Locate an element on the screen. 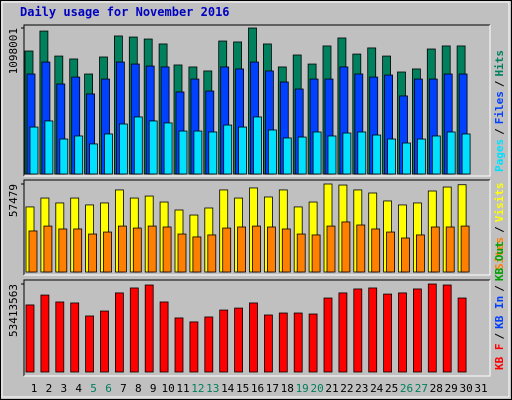  x-tick-label: 31 is located at coordinates (480, 388).